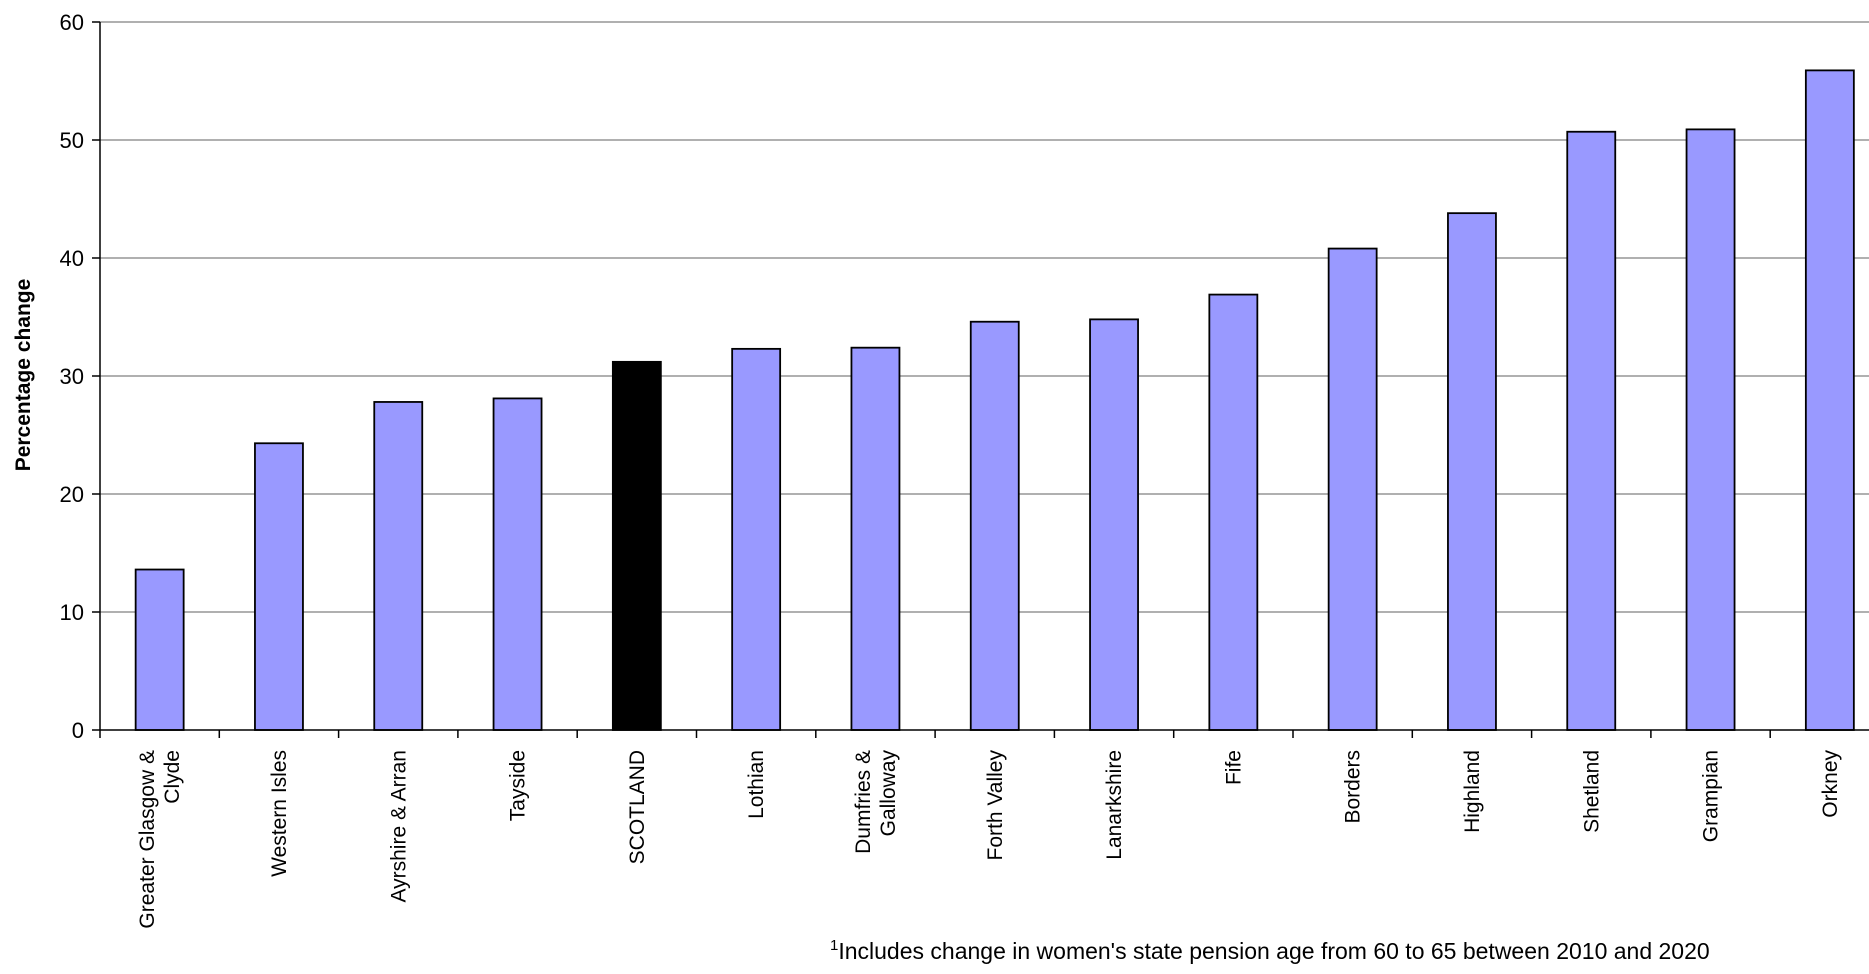 The width and height of the screenshot is (1869, 974). Describe the element at coordinates (637, 807) in the screenshot. I see `x-tick-label: SCOTLAND` at that location.